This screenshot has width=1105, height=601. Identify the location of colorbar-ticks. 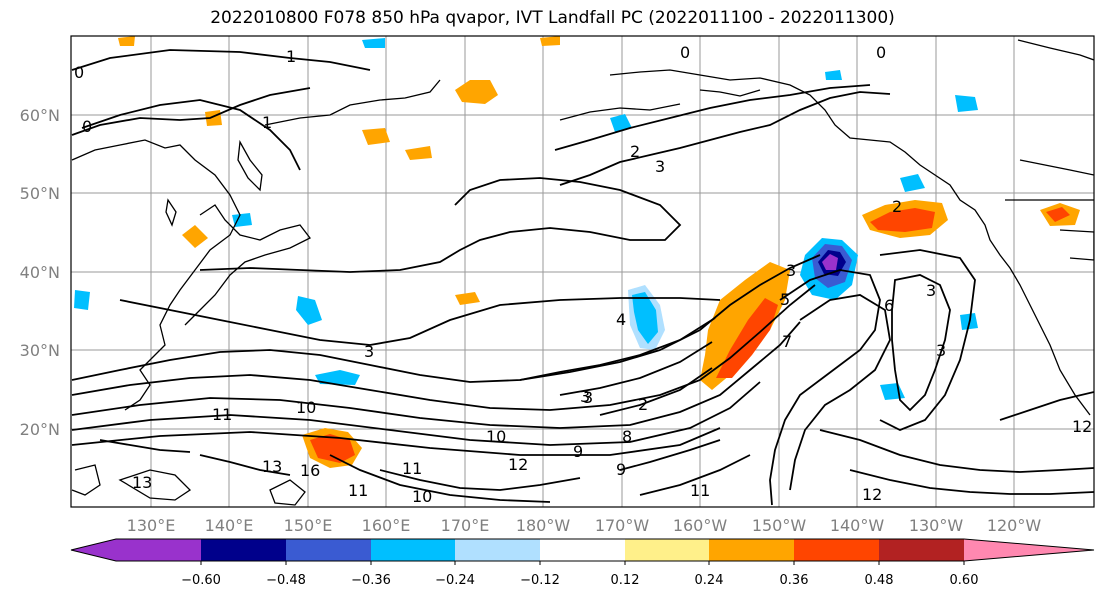
(582, 563).